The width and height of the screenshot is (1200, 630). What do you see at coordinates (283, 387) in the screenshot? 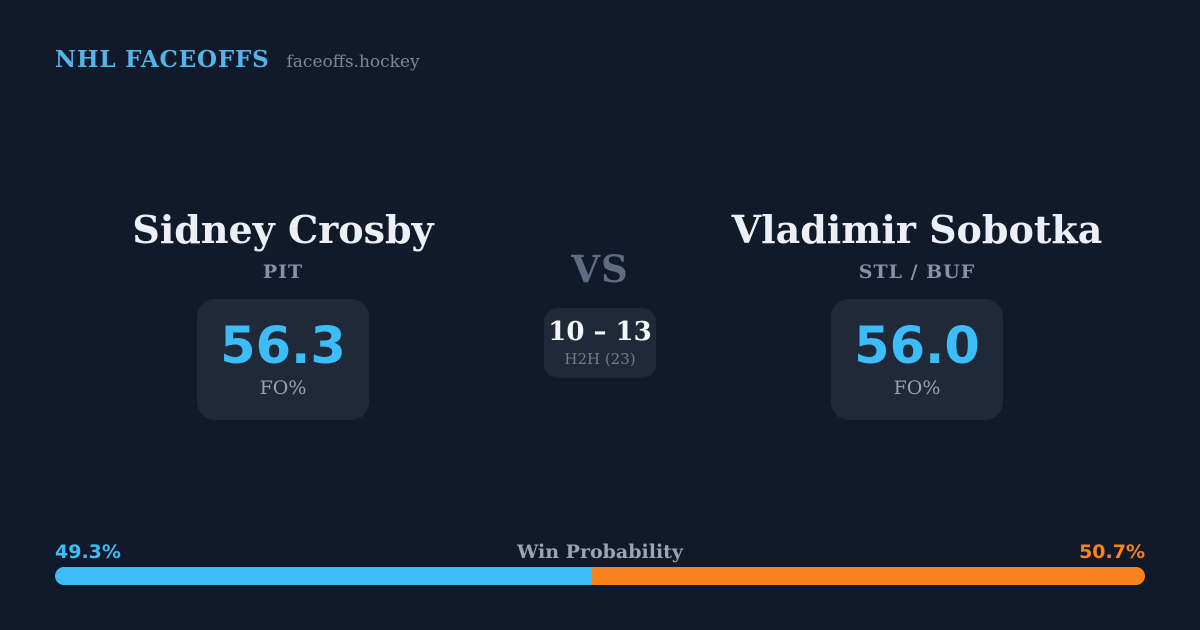
I see `player-left-stat-label: FO%` at bounding box center [283, 387].